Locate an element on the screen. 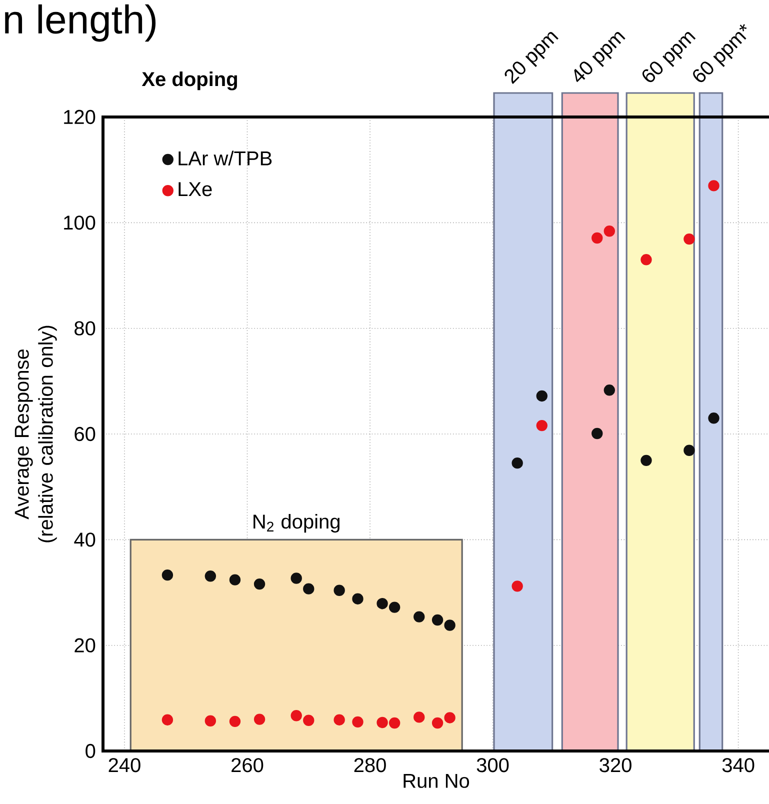 Image resolution: width=769 pixels, height=804 pixels. y-tick-label: 20 is located at coordinates (85, 645).